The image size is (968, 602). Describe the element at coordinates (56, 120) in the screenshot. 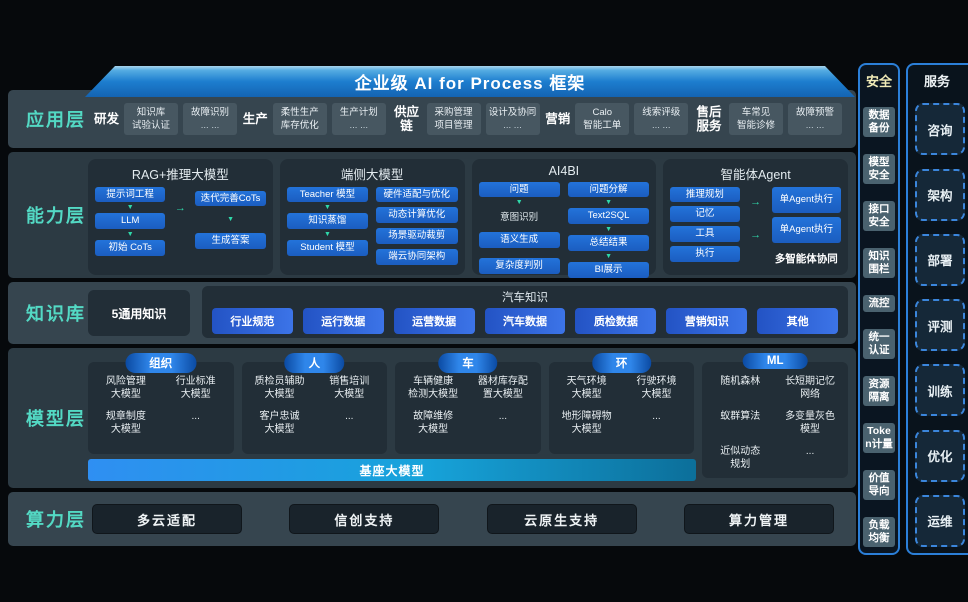

I see `layer-label-application: 应用层` at that location.